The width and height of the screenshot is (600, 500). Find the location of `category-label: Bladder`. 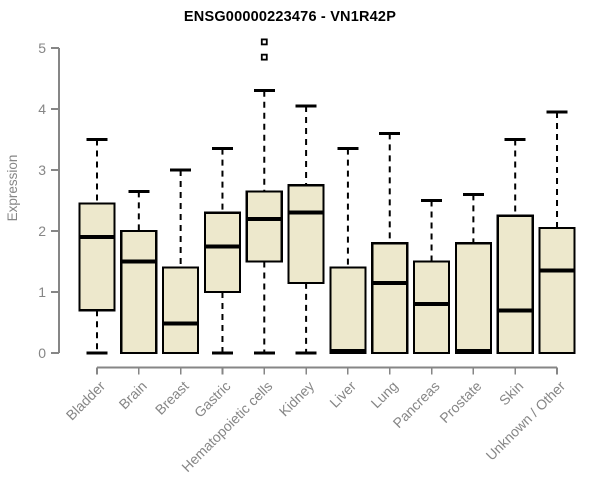

category-label: Bladder is located at coordinates (86, 401).